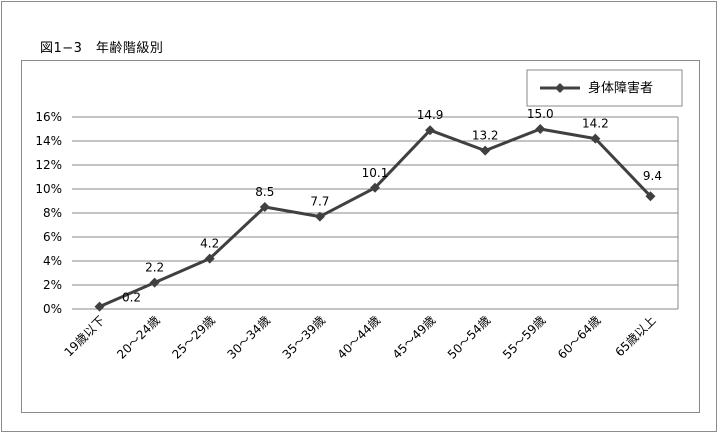  Describe the element at coordinates (540, 114) in the screenshot. I see `data-label: 15.0` at that location.